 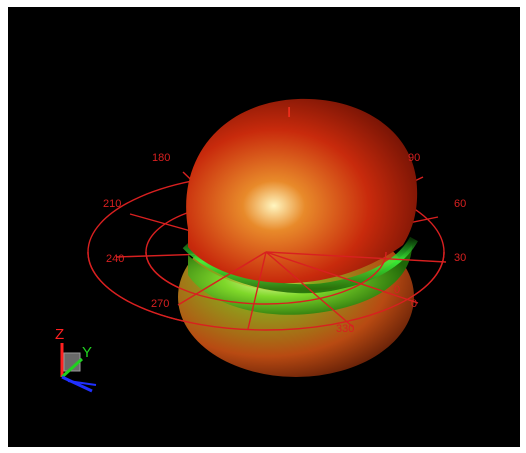 What do you see at coordinates (72, 368) in the screenshot?
I see `y-axis-line` at bounding box center [72, 368].